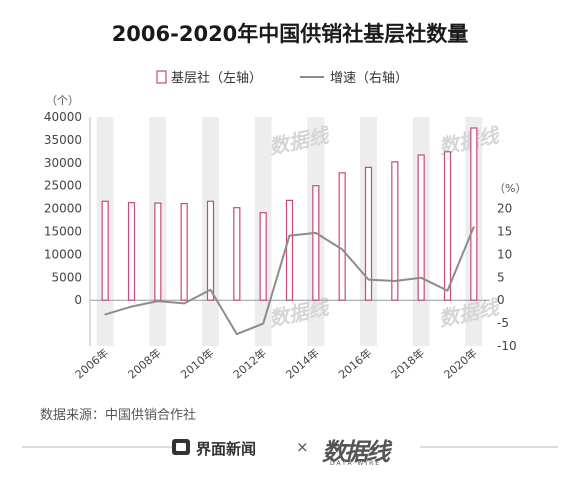 The width and height of the screenshot is (580, 482). I want to click on footer-brand: 界面新闻 × 数据线 DATA WIRE, so click(290, 450).